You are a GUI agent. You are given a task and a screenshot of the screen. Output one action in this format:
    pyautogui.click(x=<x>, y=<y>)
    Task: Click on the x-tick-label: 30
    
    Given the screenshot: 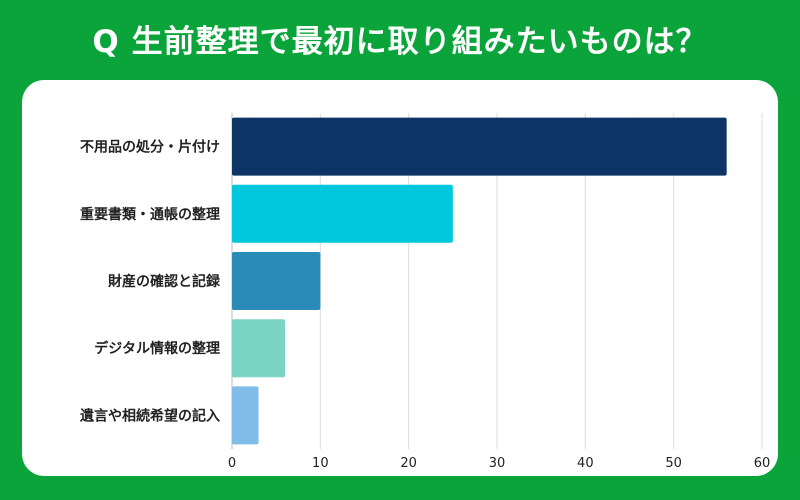 What is the action you would take?
    pyautogui.click(x=497, y=463)
    